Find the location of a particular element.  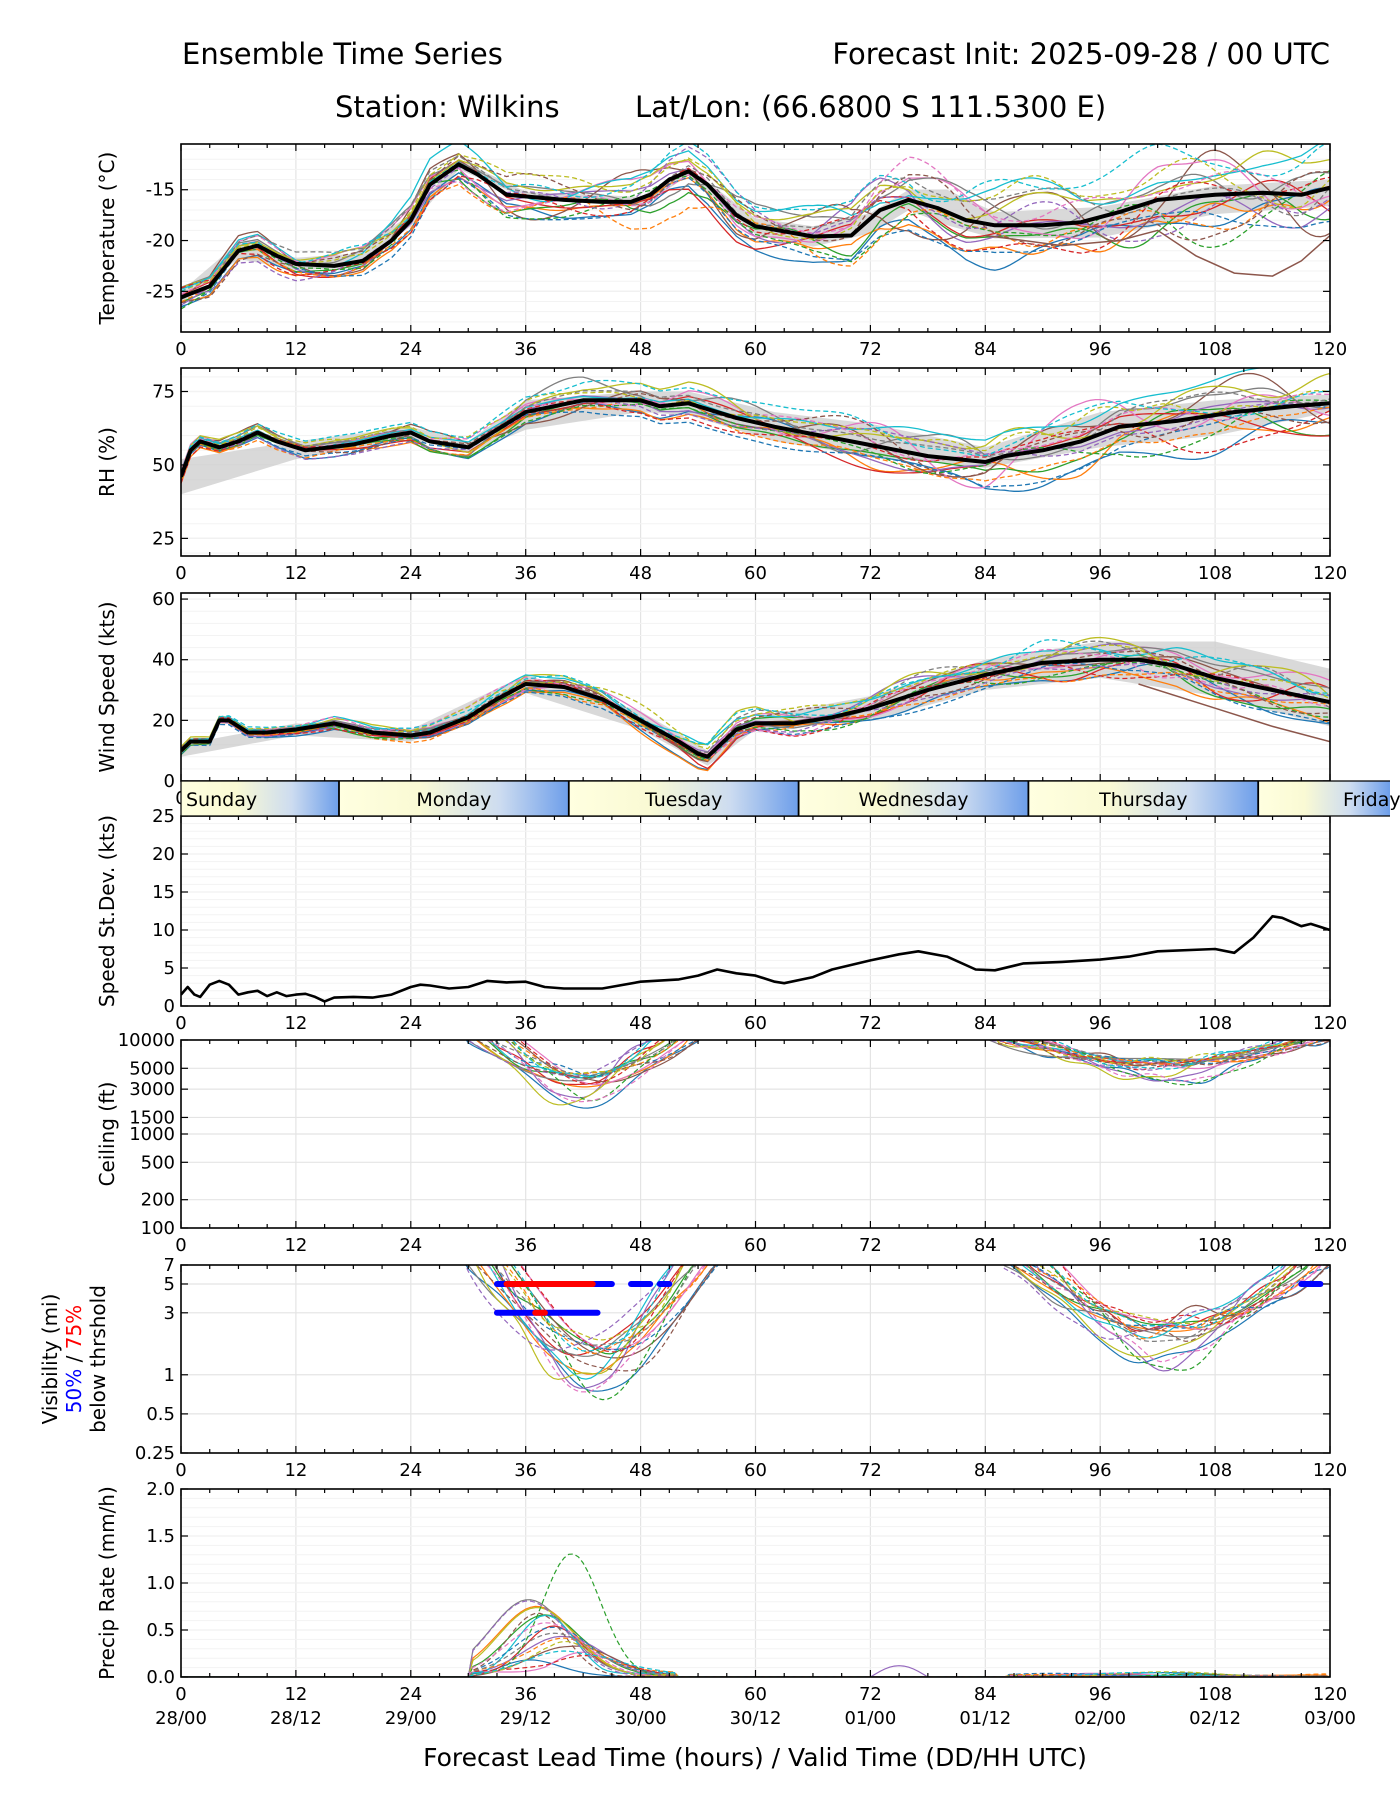

y-tick-label: 5000 is located at coordinates (152, 1068).